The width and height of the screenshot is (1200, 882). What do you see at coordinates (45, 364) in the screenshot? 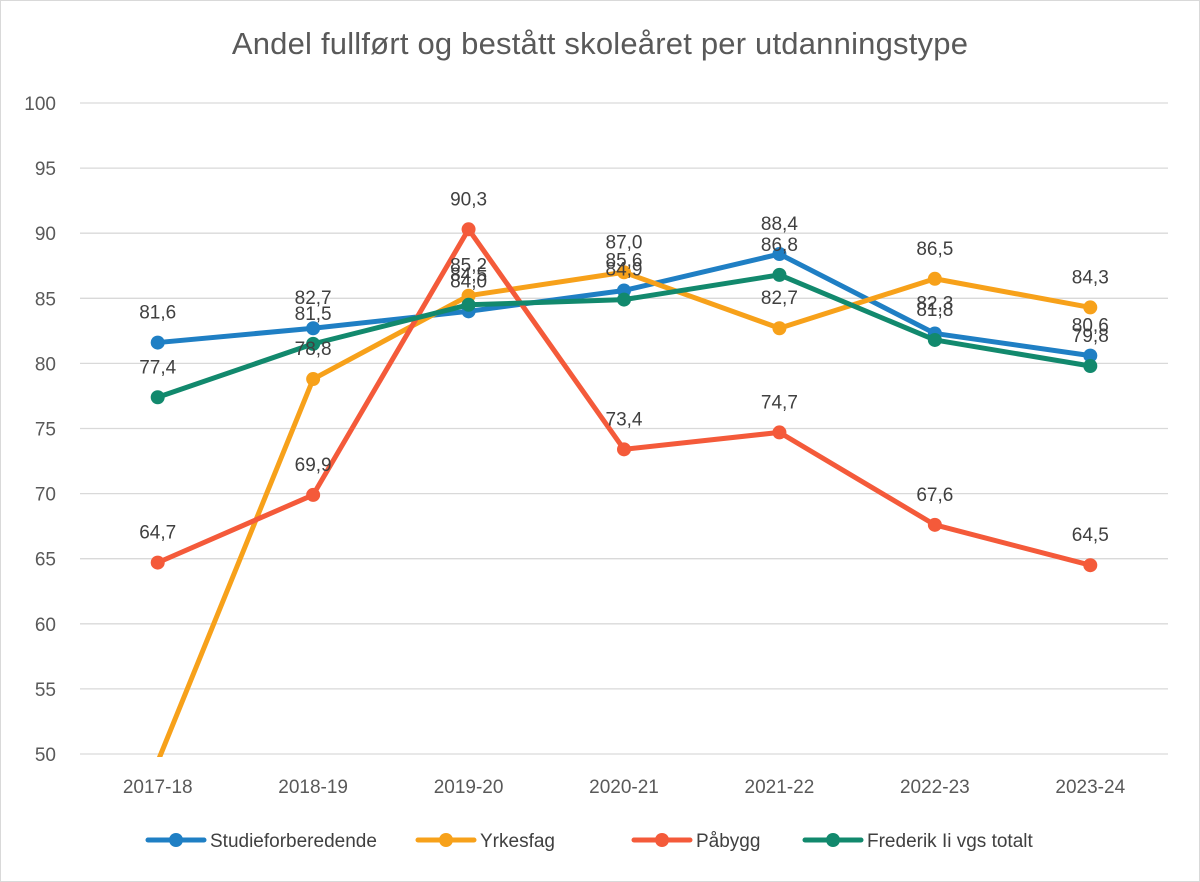
I see `y-tick-label: 80` at bounding box center [45, 364].